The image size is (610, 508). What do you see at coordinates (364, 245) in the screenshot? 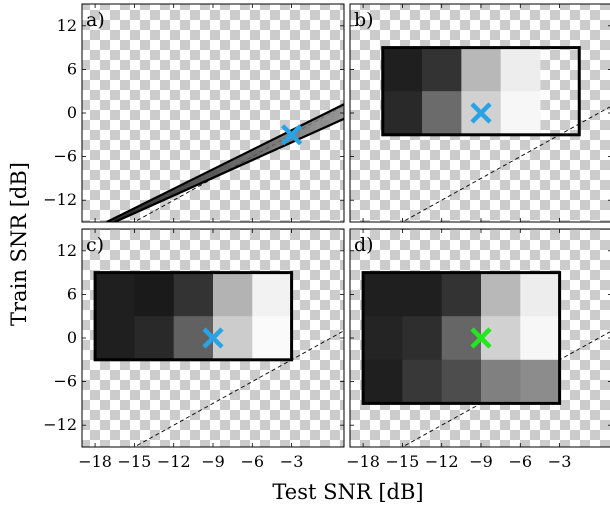
I see `panel-label: d)` at bounding box center [364, 245].